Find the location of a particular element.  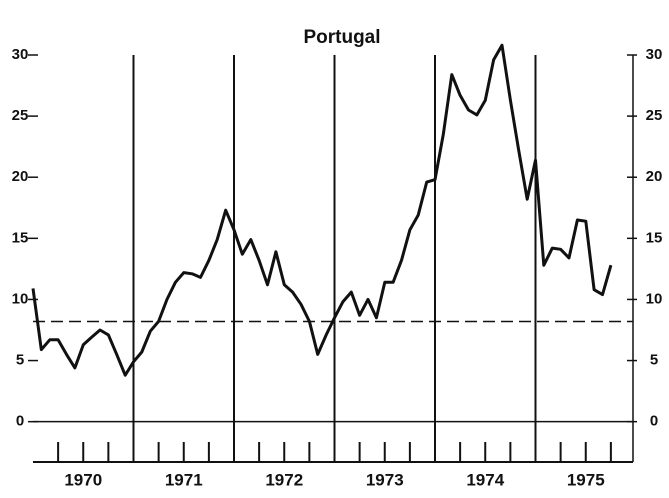

y-tick-label: 20 is located at coordinates (20, 176).